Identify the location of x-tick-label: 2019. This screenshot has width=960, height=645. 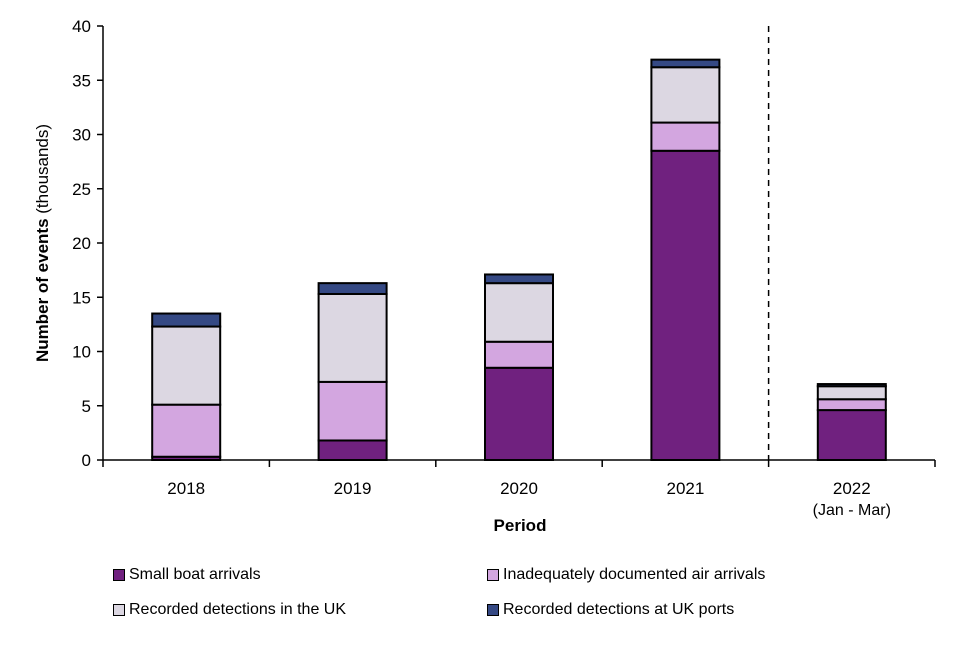
(353, 488).